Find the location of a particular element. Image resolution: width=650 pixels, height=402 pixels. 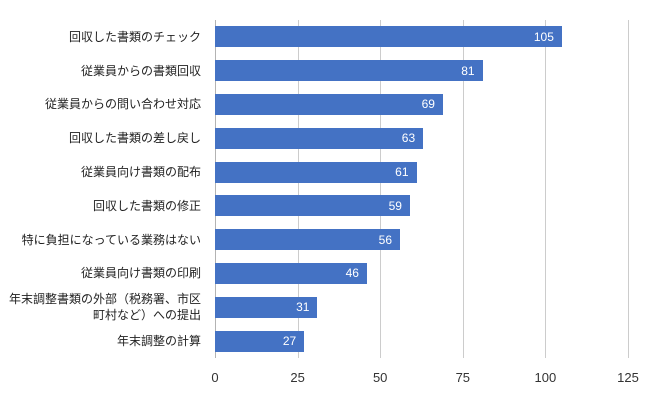

bar-cell: 27 is located at coordinates (421, 341).